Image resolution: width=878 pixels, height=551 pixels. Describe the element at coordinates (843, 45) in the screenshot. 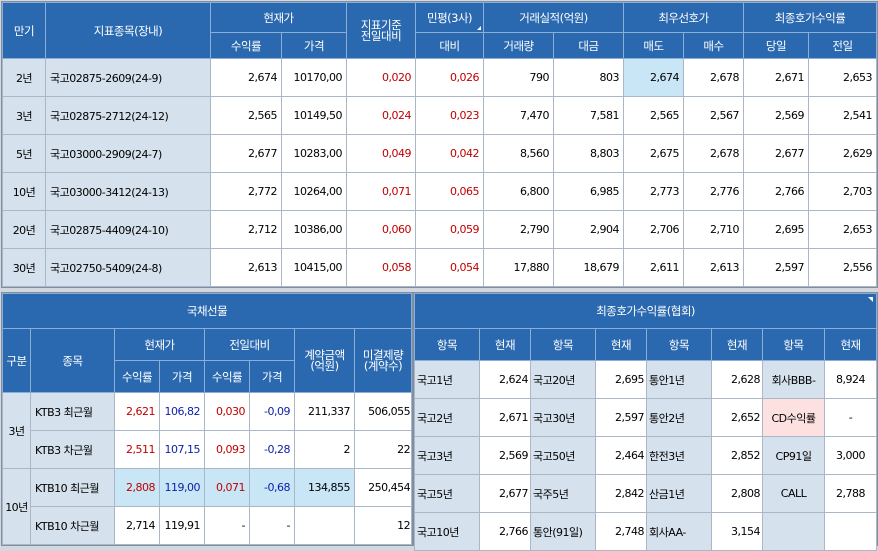

I see `header-prev-day: 전일` at that location.